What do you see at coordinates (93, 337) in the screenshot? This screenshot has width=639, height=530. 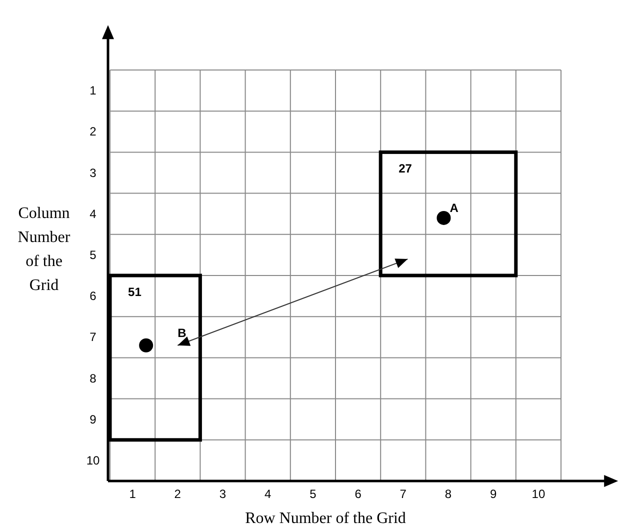 I see `y-tick-label: 7` at bounding box center [93, 337].